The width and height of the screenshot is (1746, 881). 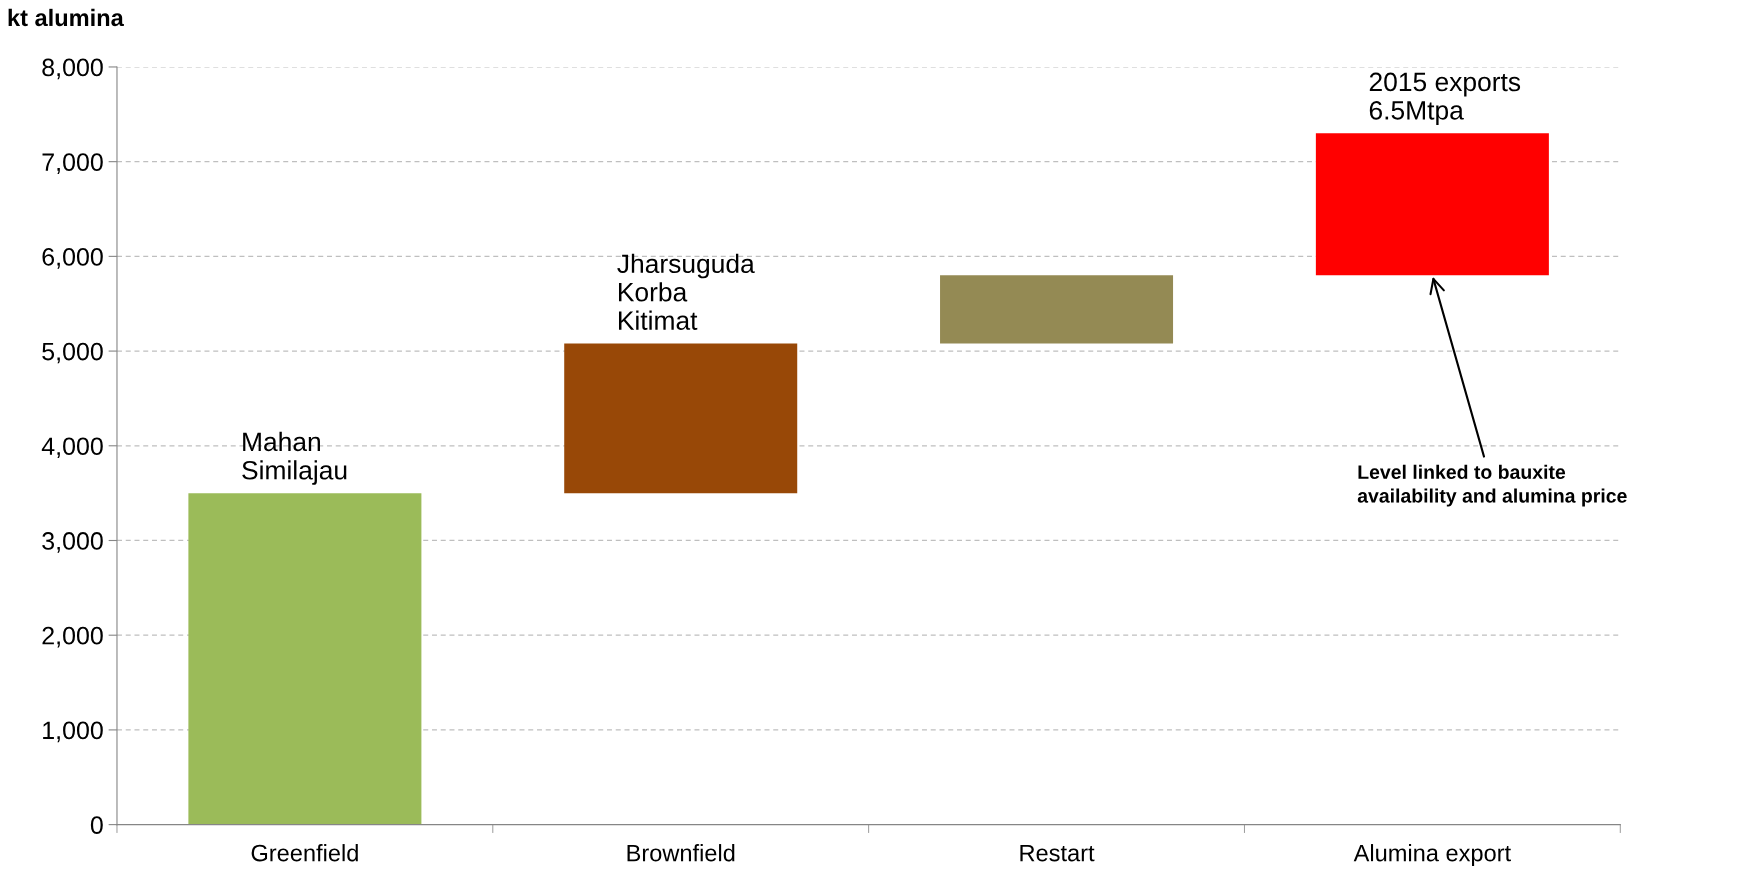 I want to click on annotation: 2015 exports 6.5Mtpa, so click(x=1445, y=98).